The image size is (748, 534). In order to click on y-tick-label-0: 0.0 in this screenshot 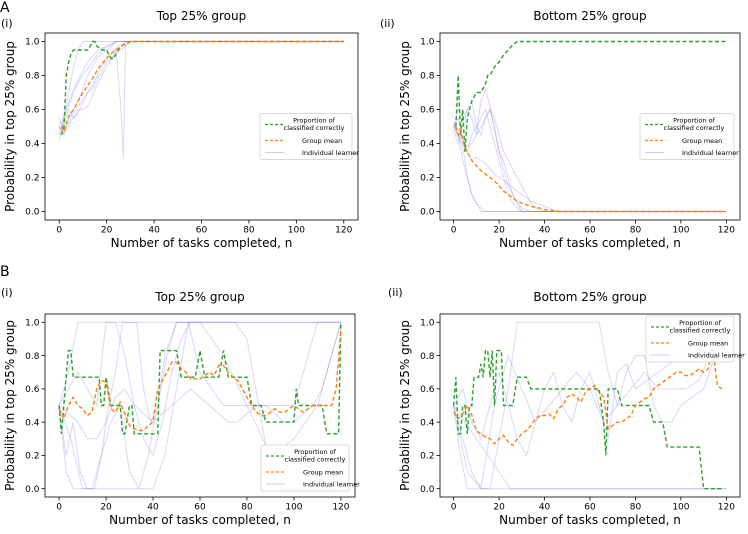, I will do `click(32, 490)`.